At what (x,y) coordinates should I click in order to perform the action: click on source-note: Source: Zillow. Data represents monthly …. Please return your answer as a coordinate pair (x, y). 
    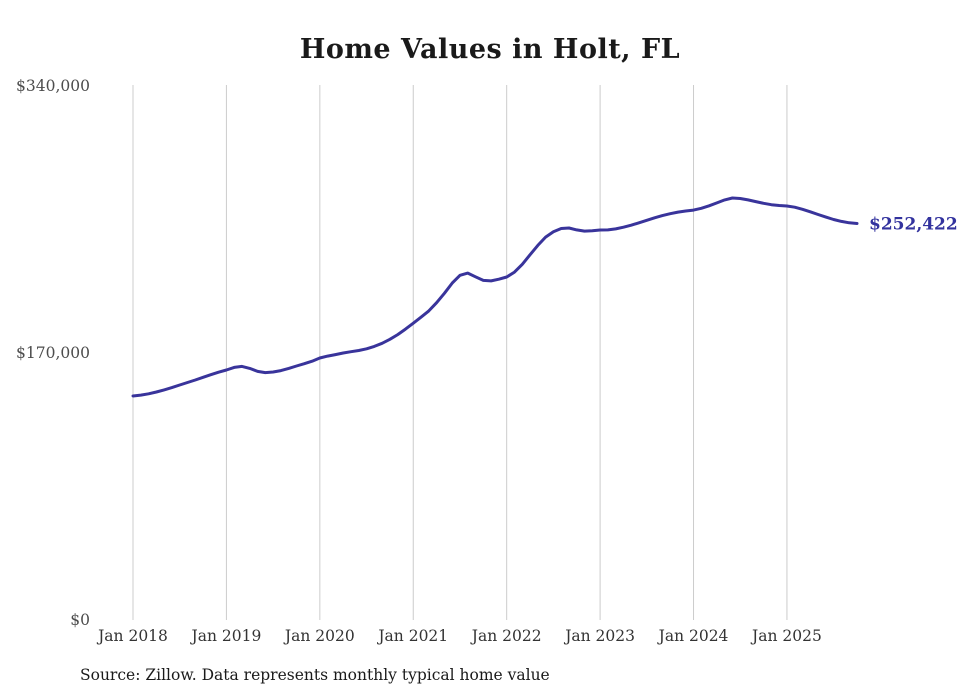
    Looking at the image, I should click on (315, 675).